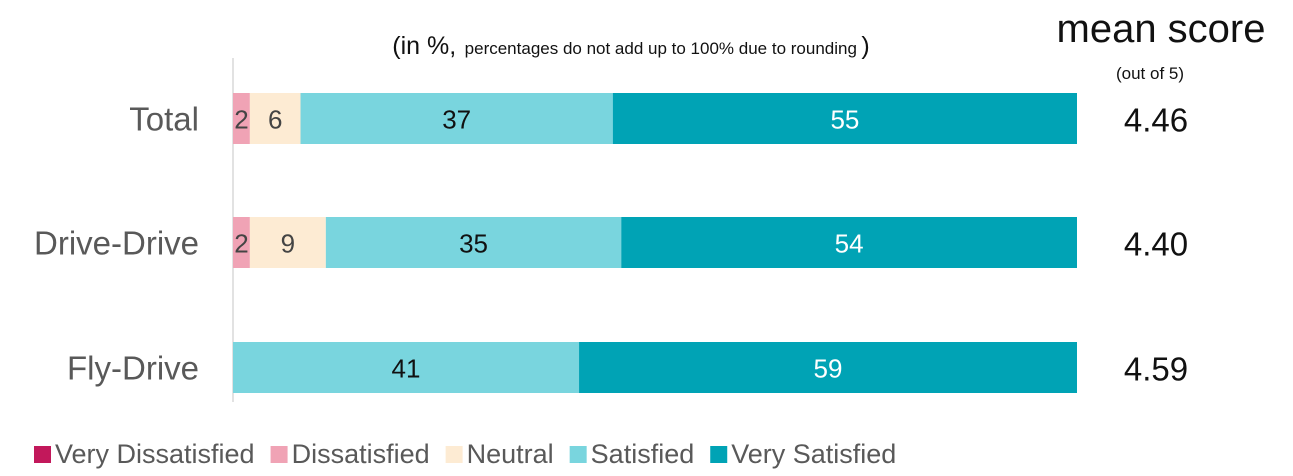 This screenshot has height=476, width=1293. I want to click on category-label: Drive-Drive, so click(116, 243).